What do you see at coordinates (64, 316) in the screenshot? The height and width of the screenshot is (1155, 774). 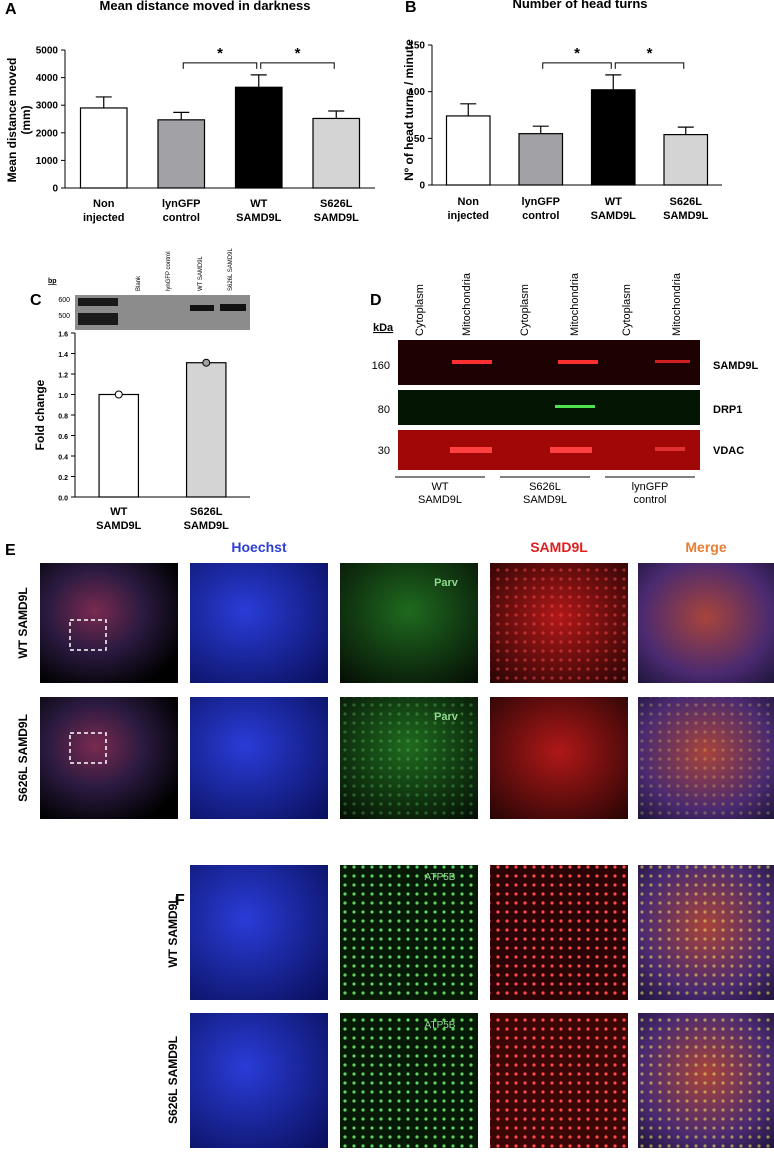 I see `gel-marker: 500` at bounding box center [64, 316].